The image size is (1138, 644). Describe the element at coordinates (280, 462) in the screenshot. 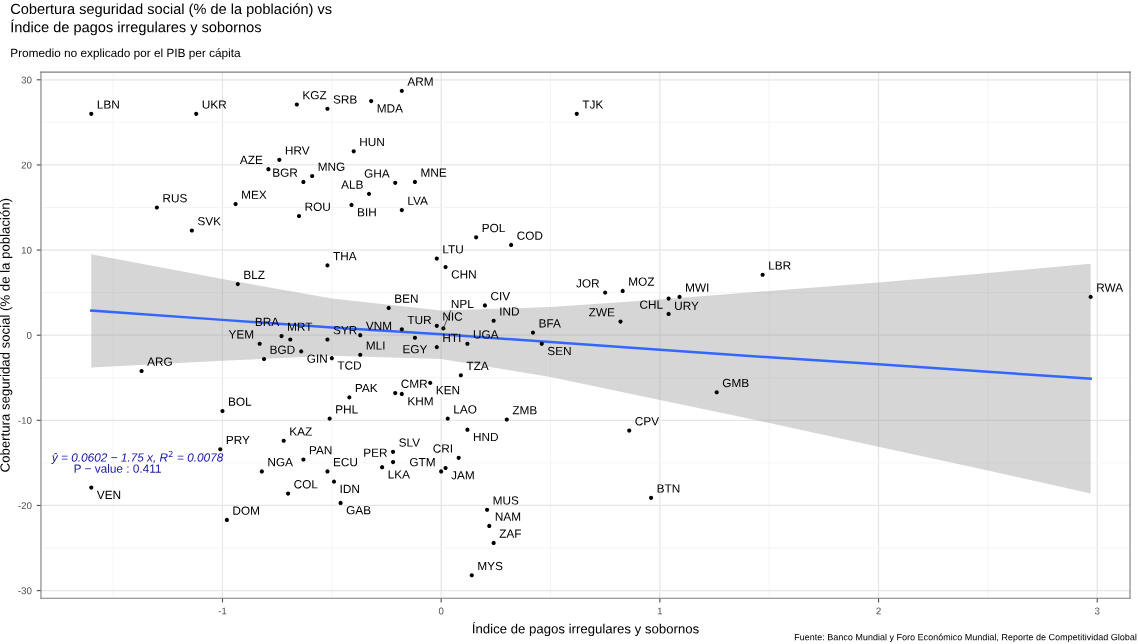

I see `annotation: NGA` at that location.